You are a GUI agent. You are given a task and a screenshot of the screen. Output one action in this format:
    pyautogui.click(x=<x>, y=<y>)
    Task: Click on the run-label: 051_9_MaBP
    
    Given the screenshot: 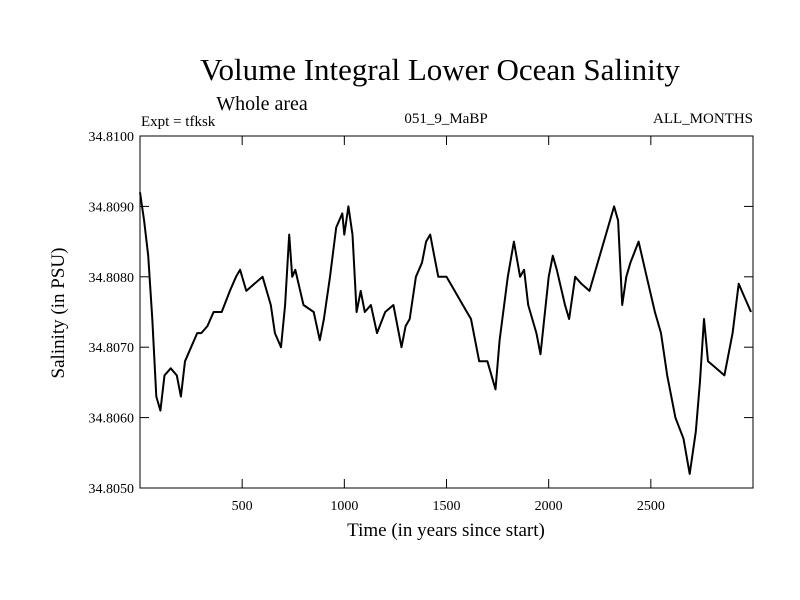 What is the action you would take?
    pyautogui.click(x=445, y=119)
    